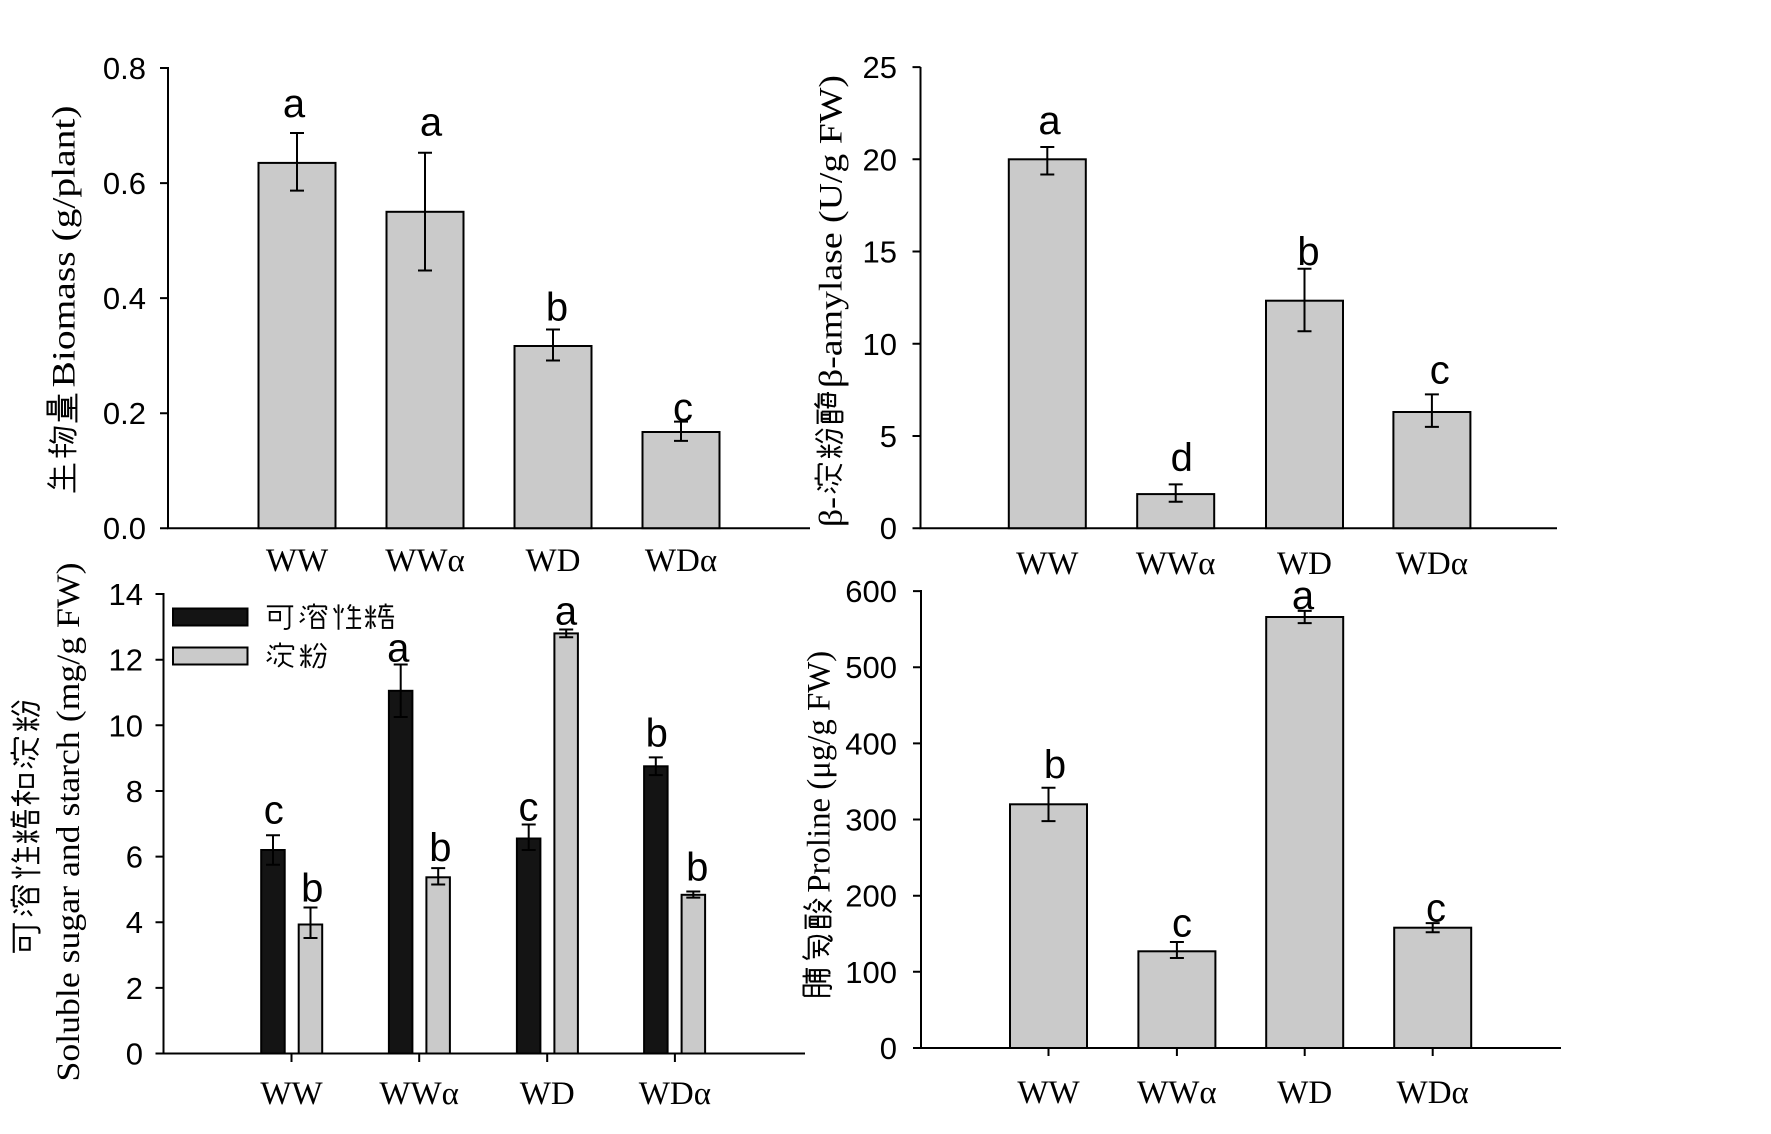 The width and height of the screenshot is (1771, 1134). What do you see at coordinates (124, 413) in the screenshot?
I see `svg-text: 0.2` at bounding box center [124, 413].